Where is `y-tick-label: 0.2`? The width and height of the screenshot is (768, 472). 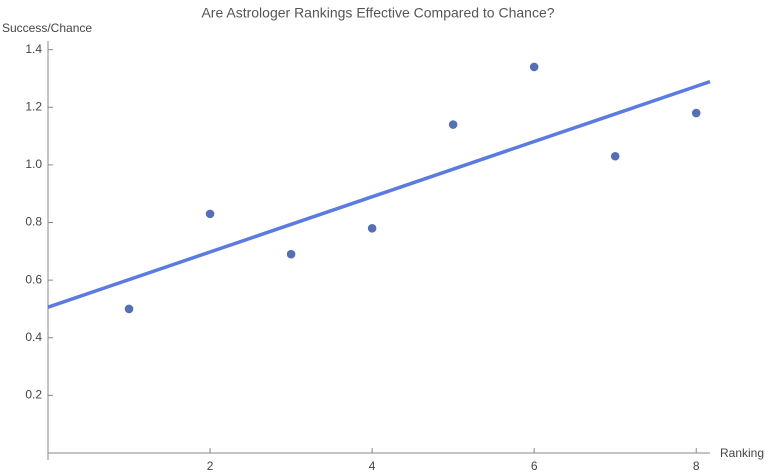
y-tick-label: 0.2 is located at coordinates (33, 395).